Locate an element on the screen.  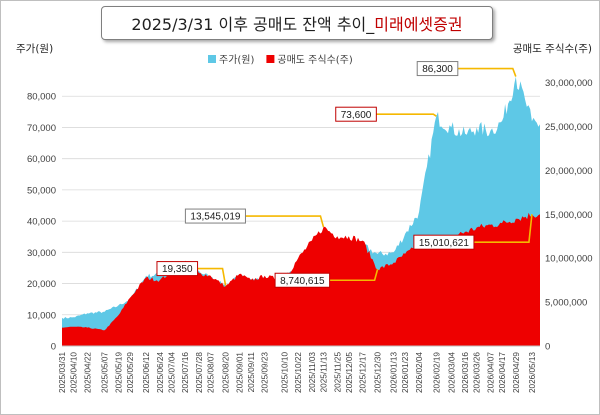
x-tick-label: 2025/04/10 is located at coordinates (74, 372).